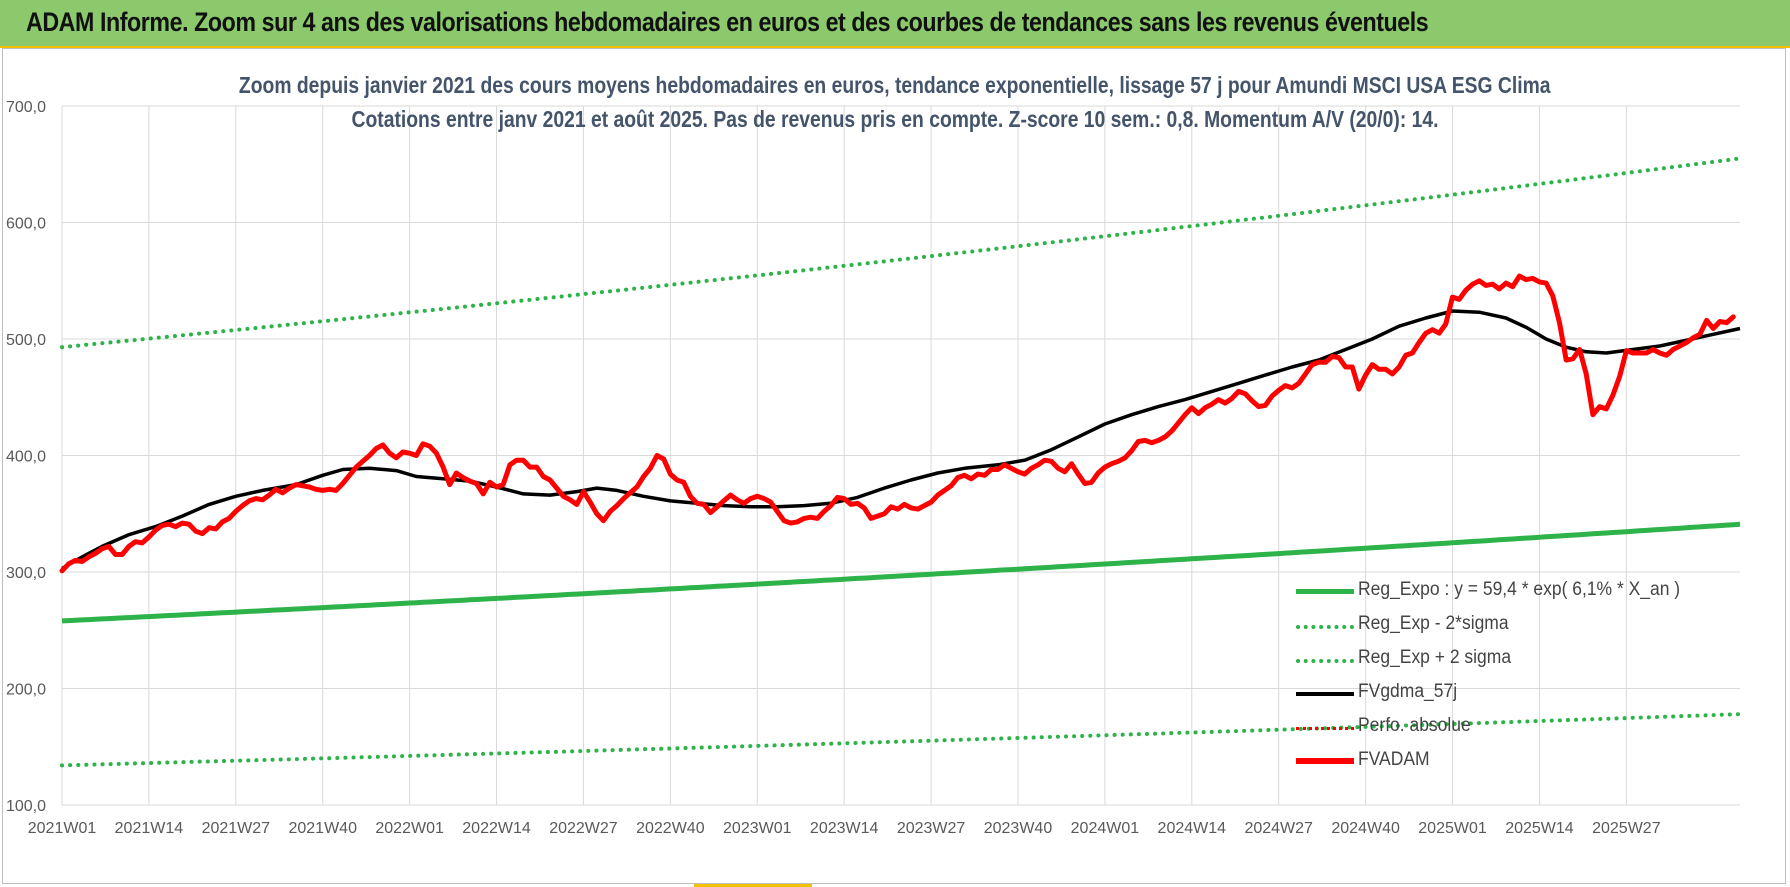  Describe the element at coordinates (26, 806) in the screenshot. I see `y-tick-label: 100,0` at that location.